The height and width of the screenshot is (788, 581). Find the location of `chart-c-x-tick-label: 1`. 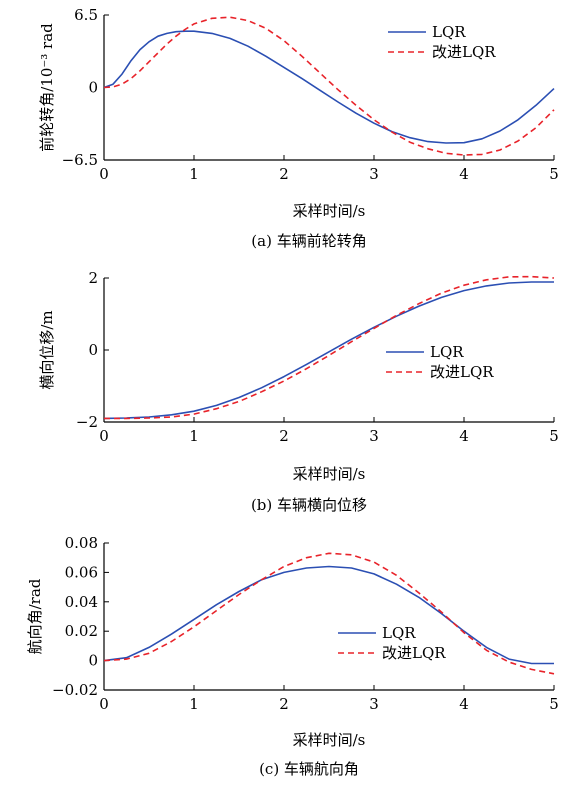

chart-c-x-tick-label: 1 is located at coordinates (194, 704).